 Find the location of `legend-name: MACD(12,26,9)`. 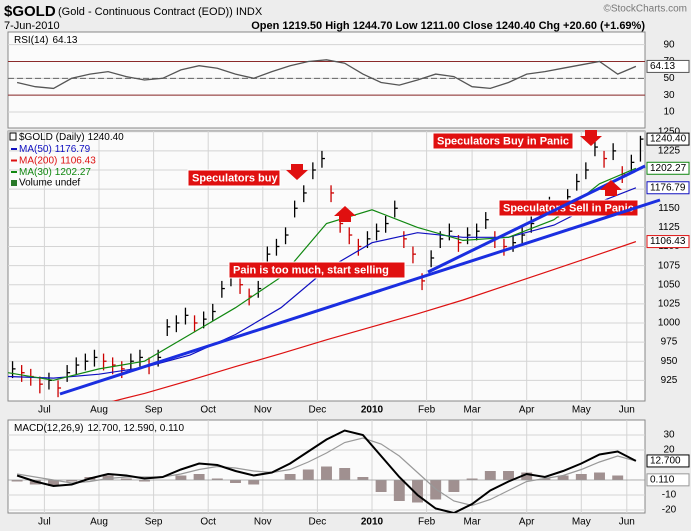

legend-name: MACD(12,26,9) is located at coordinates (48, 428).